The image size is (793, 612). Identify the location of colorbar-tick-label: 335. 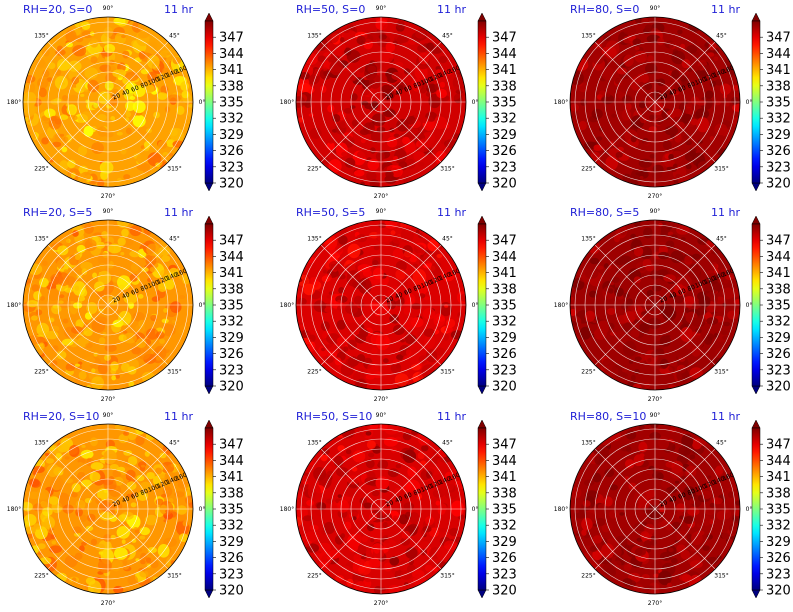
(778, 103).